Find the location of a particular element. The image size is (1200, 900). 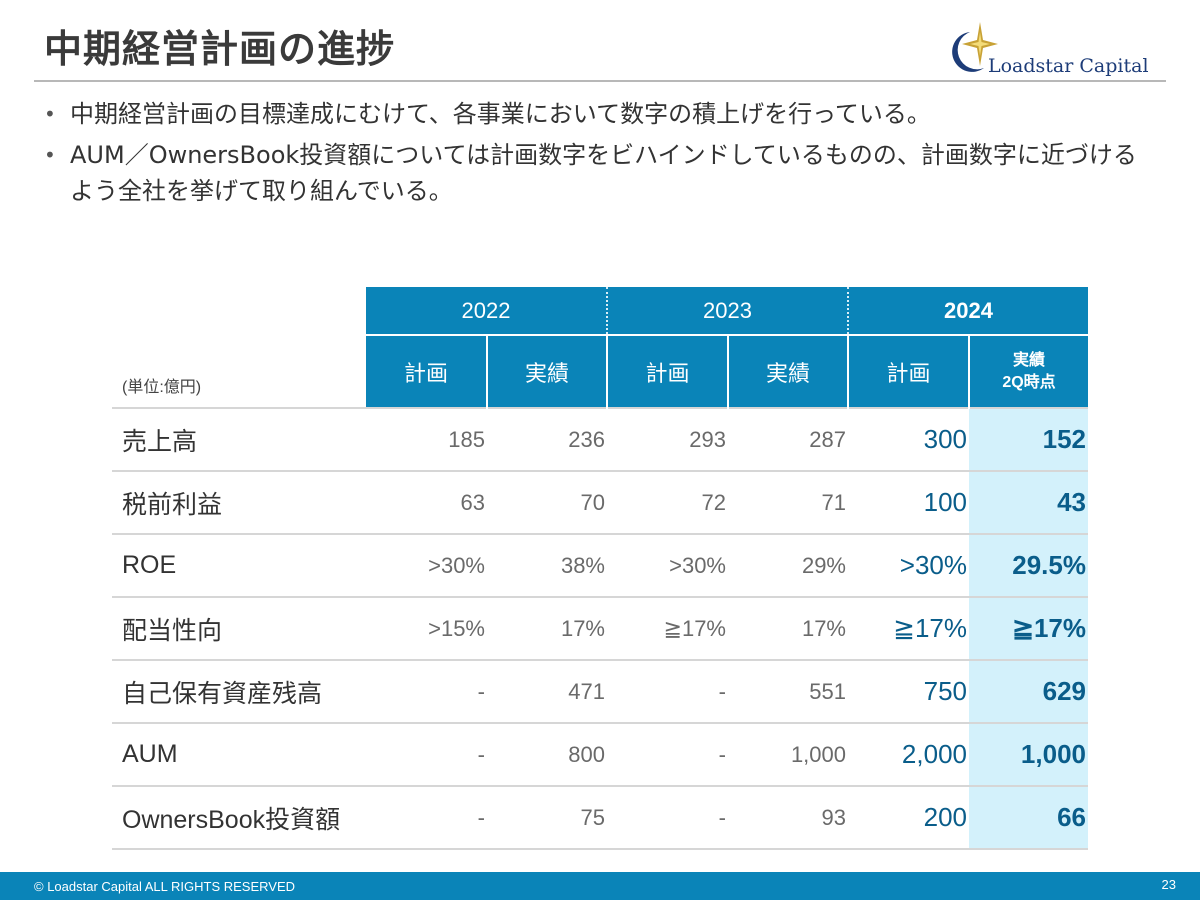

unit-label: (単位:億円) is located at coordinates (162, 387).